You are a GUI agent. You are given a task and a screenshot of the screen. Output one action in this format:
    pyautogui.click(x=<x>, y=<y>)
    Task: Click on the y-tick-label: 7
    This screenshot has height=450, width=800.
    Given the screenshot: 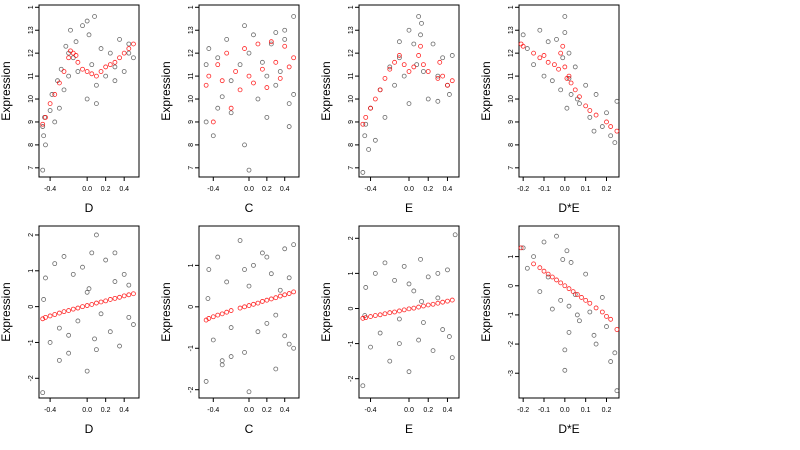 What is the action you would take?
    pyautogui.click(x=31, y=168)
    